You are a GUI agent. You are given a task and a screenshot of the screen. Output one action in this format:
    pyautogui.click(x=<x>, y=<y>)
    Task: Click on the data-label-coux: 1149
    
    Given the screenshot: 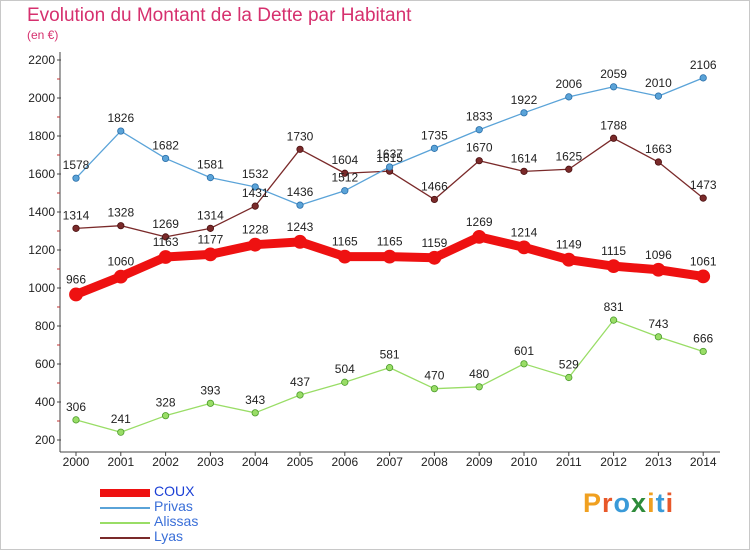 What is the action you would take?
    pyautogui.click(x=569, y=245)
    